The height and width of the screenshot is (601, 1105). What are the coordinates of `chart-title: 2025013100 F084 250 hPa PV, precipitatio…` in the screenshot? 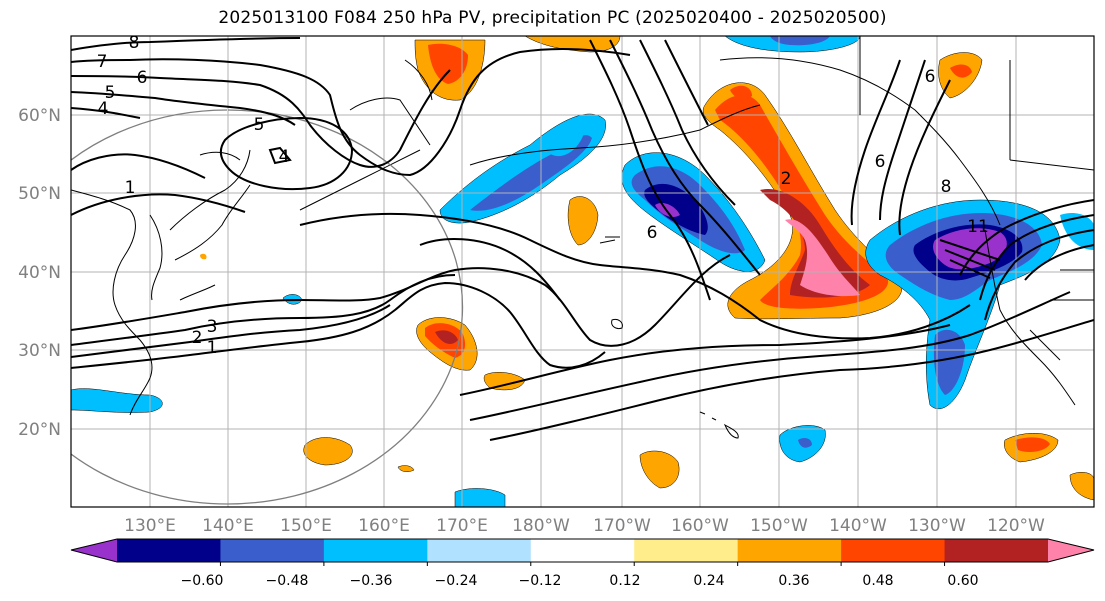 It's located at (552, 18).